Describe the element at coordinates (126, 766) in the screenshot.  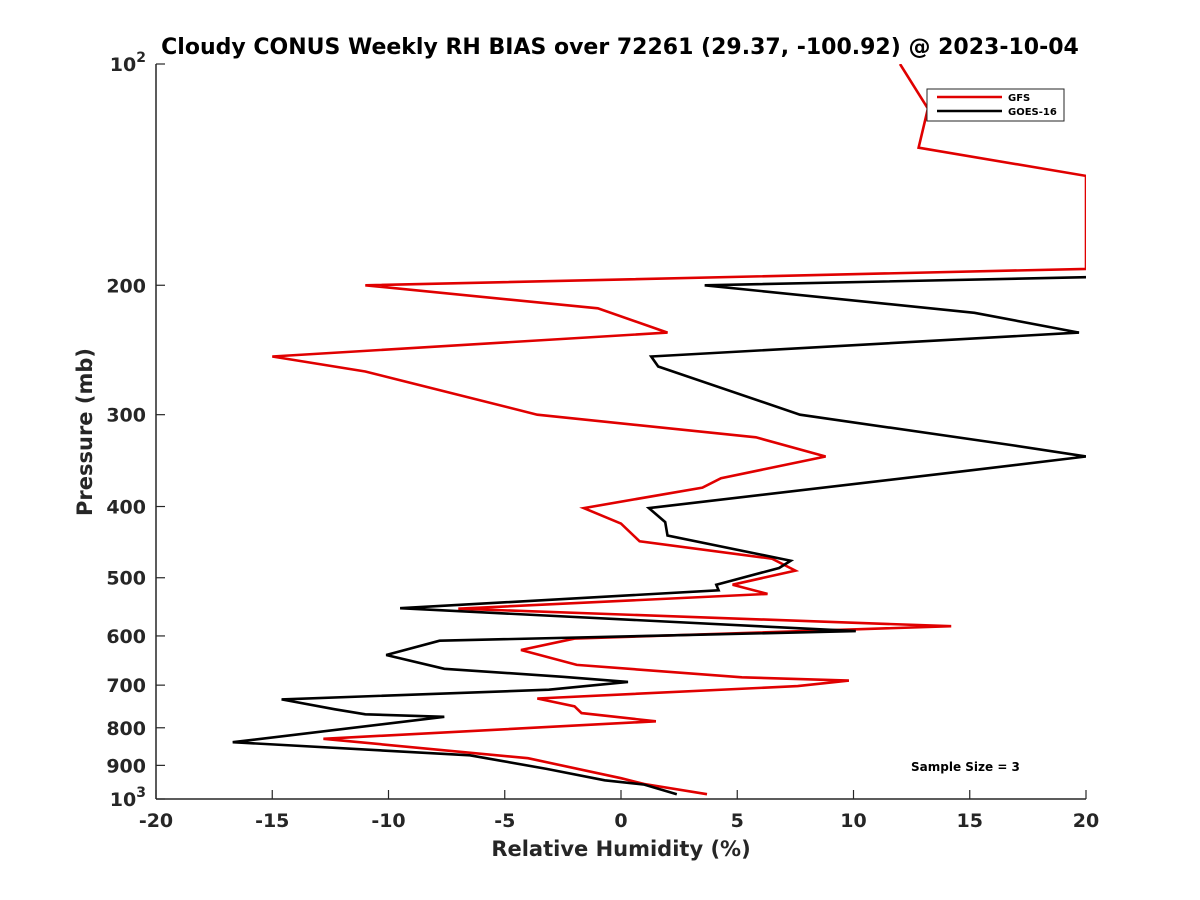
I see `y-tick-label: 900` at that location.